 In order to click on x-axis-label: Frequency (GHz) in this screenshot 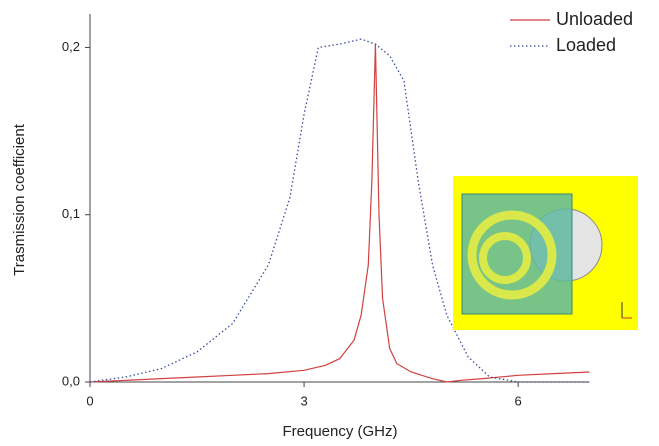, I will do `click(339, 431)`.